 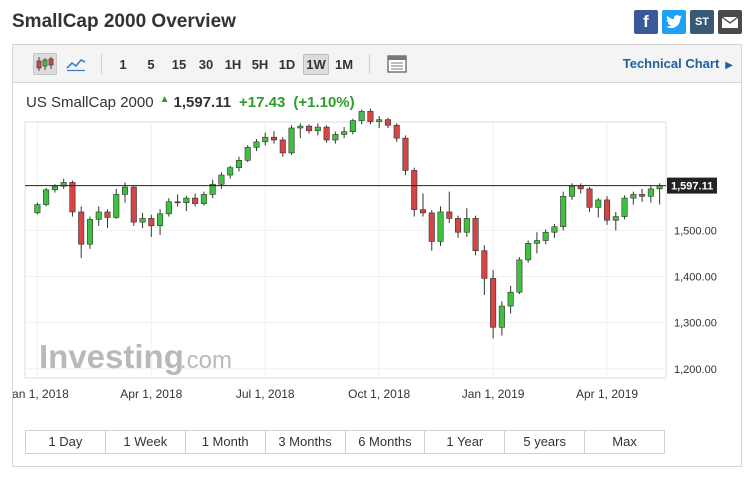 What do you see at coordinates (702, 22) in the screenshot?
I see `stocktwits-icon: ST` at bounding box center [702, 22].